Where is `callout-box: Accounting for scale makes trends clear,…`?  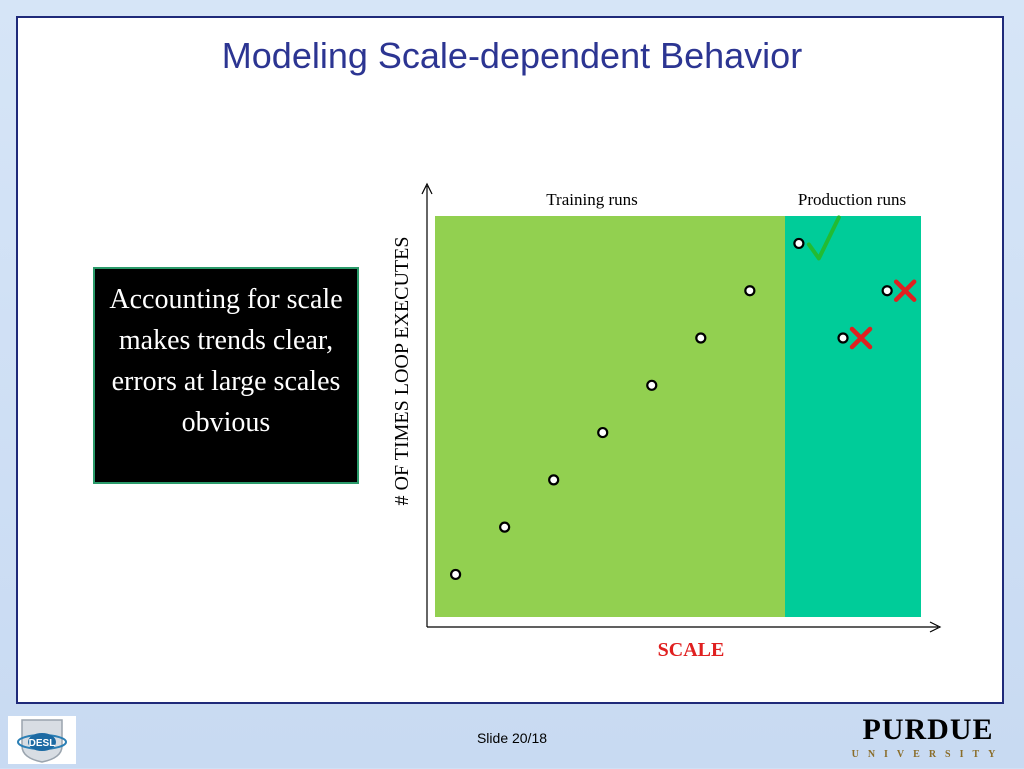
callout-box: Accounting for scale makes trends clear,… is located at coordinates (226, 375).